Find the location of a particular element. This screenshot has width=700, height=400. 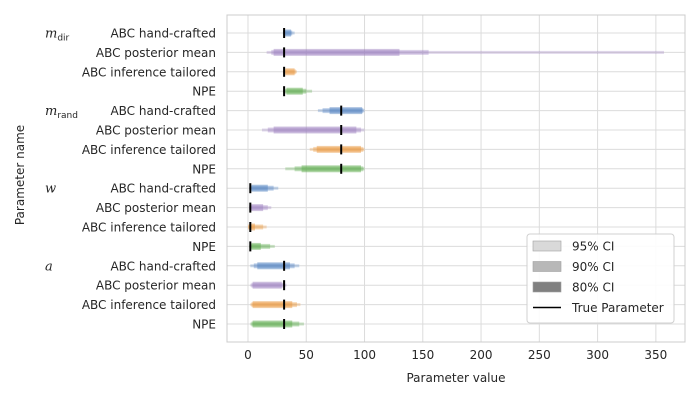

y-axis-label: Parameter name is located at coordinates (20, 175).